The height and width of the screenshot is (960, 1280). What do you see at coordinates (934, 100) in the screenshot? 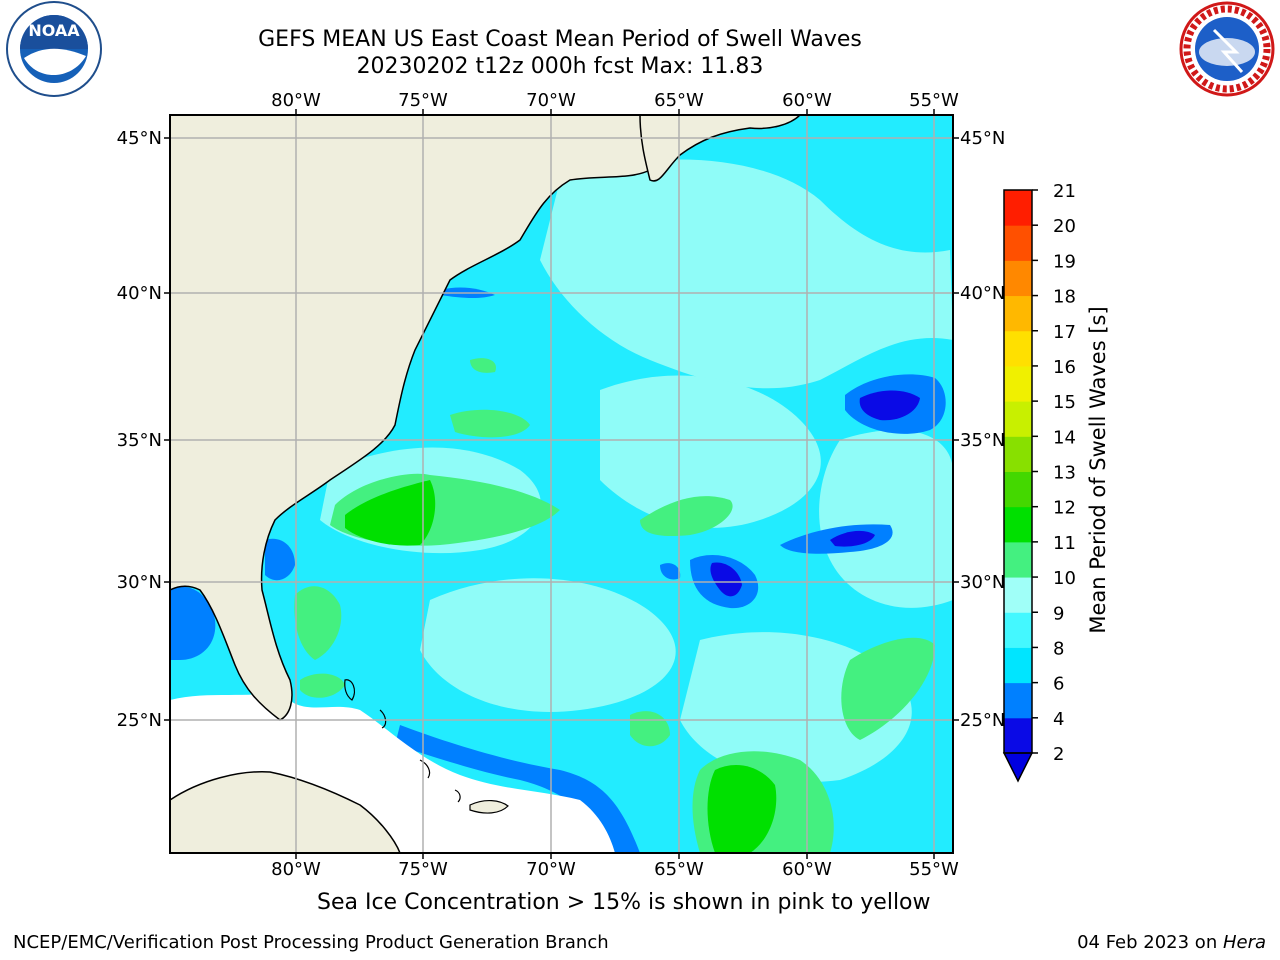
I see `lon-label-top: 55°W` at bounding box center [934, 100].